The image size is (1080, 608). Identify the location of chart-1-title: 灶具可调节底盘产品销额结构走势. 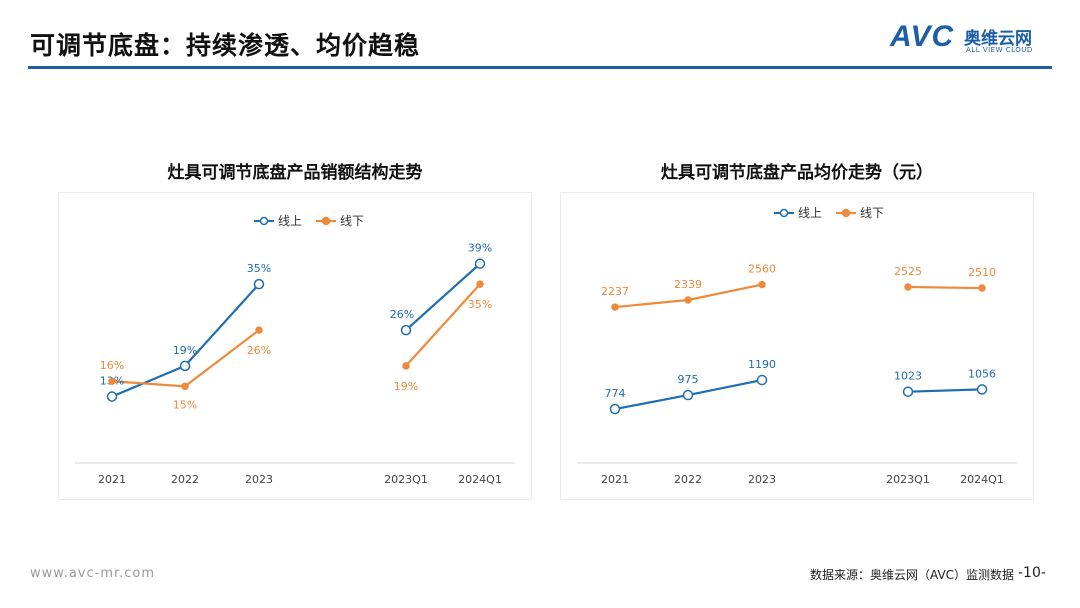
(295, 173).